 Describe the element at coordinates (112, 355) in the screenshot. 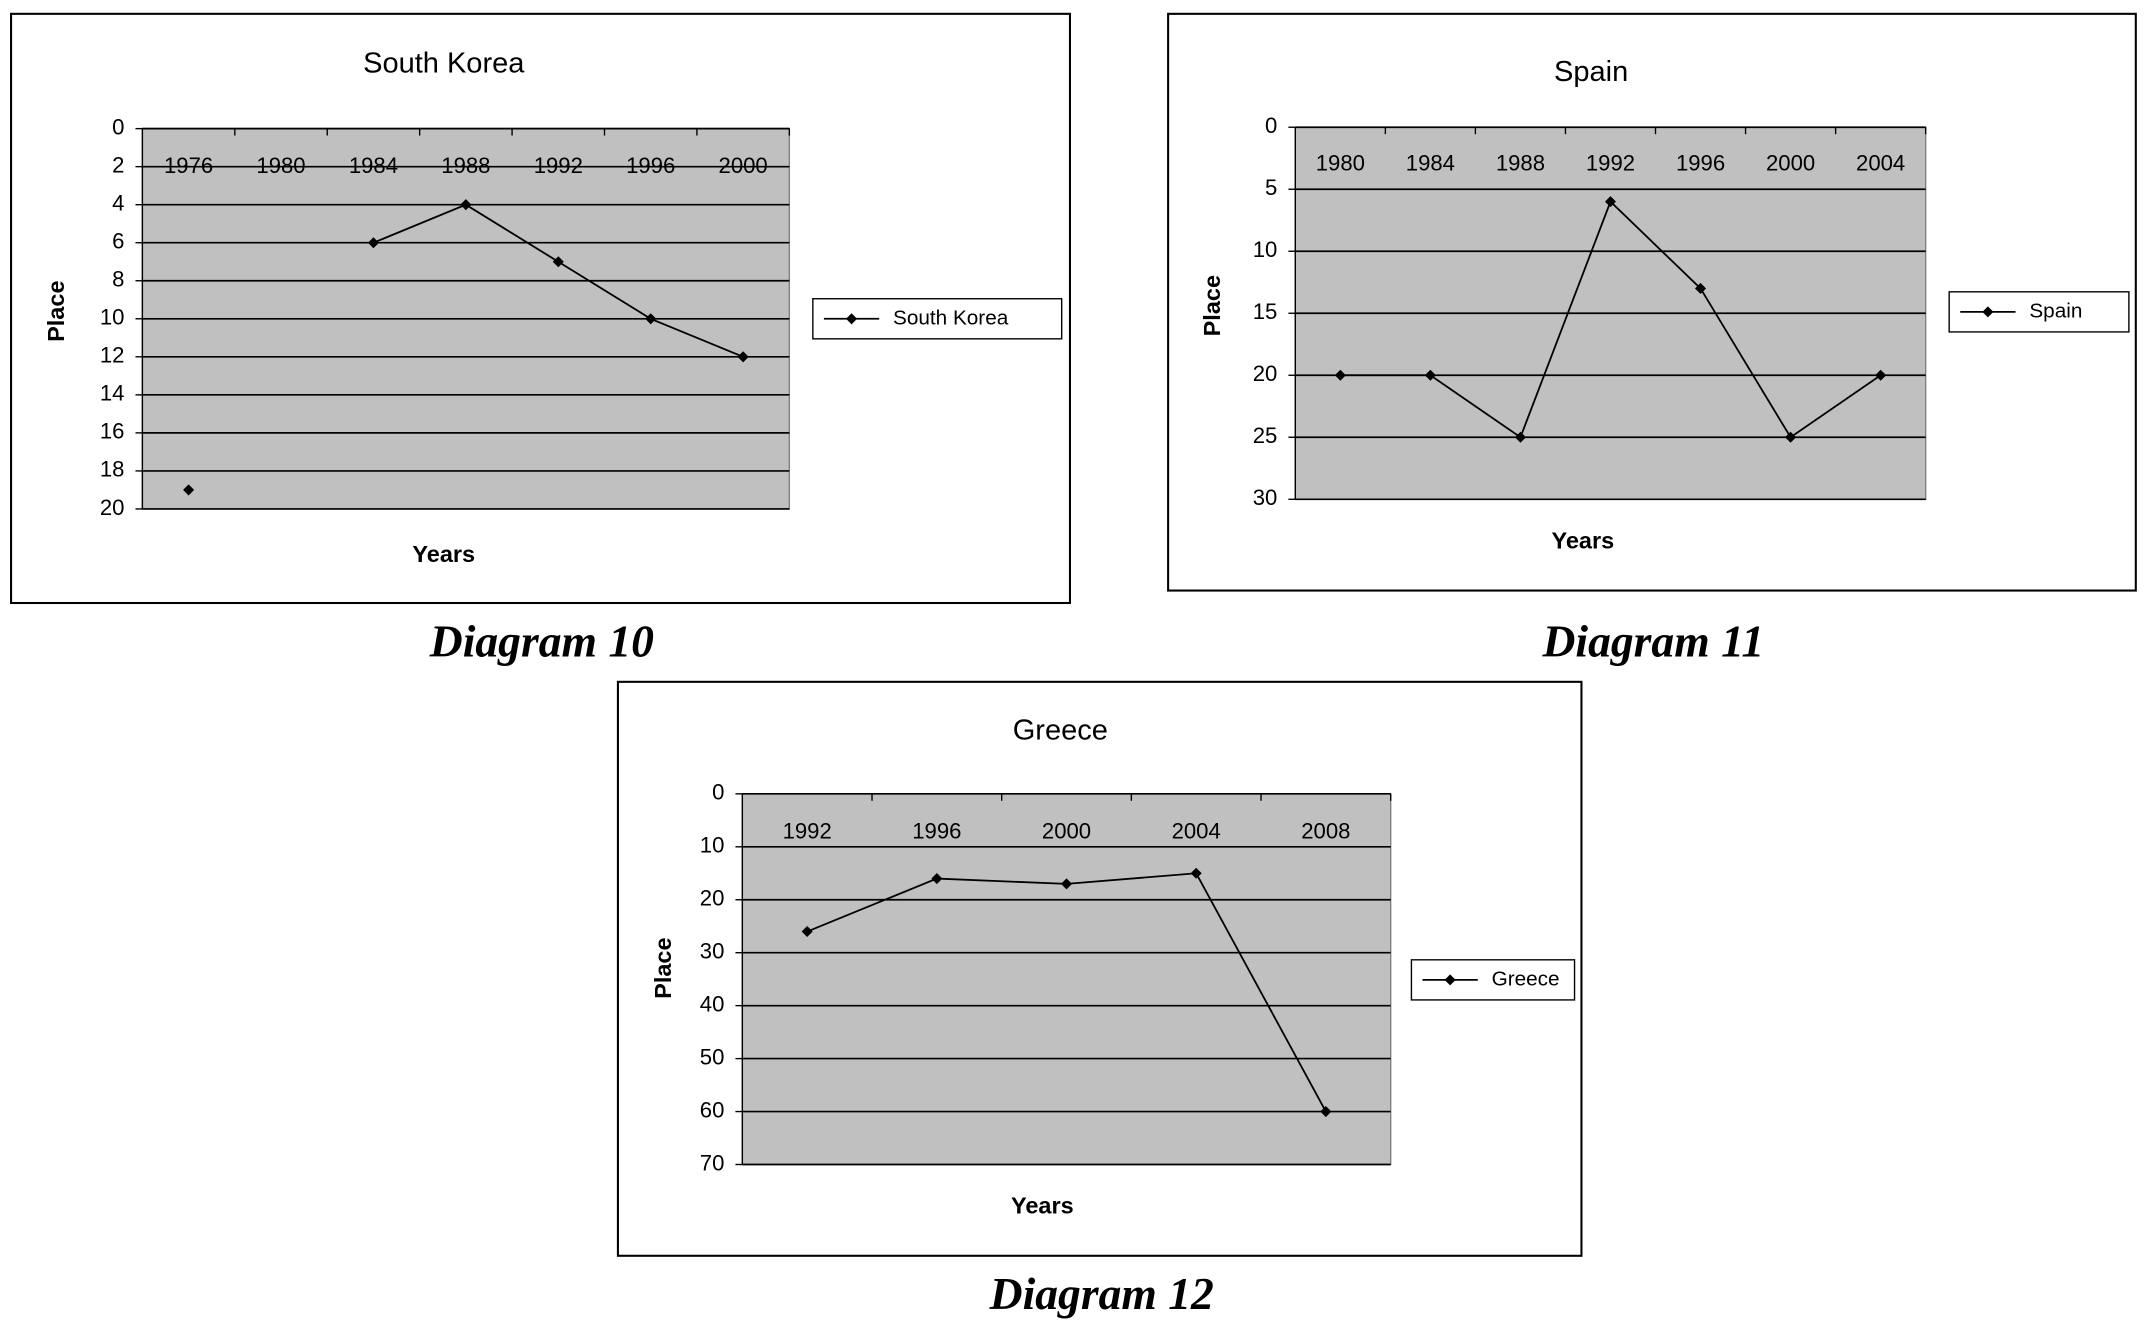

I see `y-tick-label: 12` at that location.